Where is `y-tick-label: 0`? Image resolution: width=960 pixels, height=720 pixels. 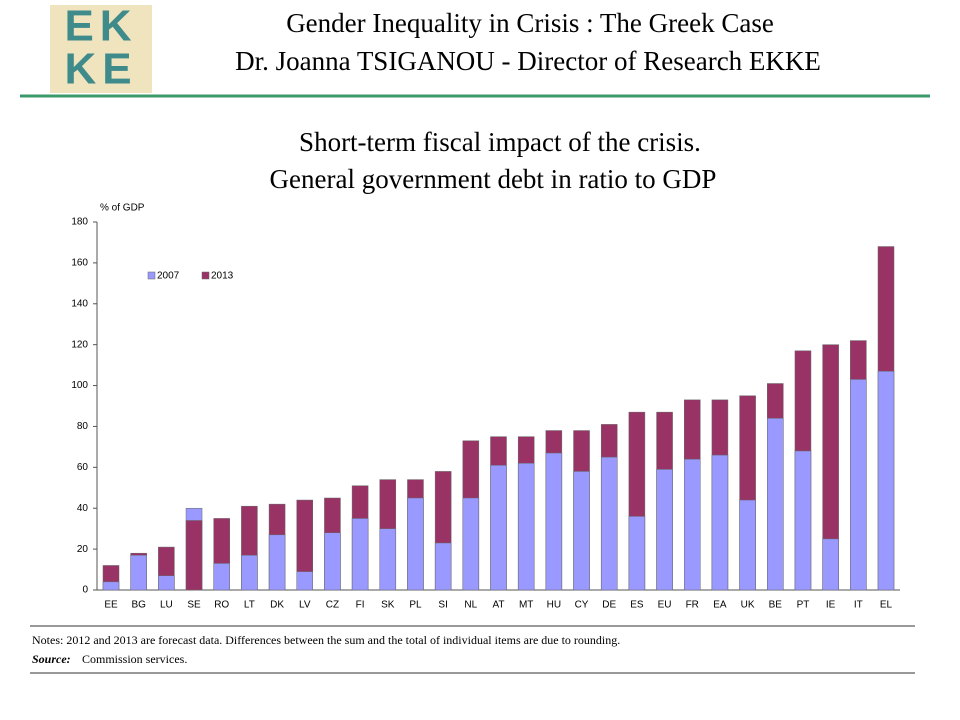
y-tick-label: 0 is located at coordinates (85, 590).